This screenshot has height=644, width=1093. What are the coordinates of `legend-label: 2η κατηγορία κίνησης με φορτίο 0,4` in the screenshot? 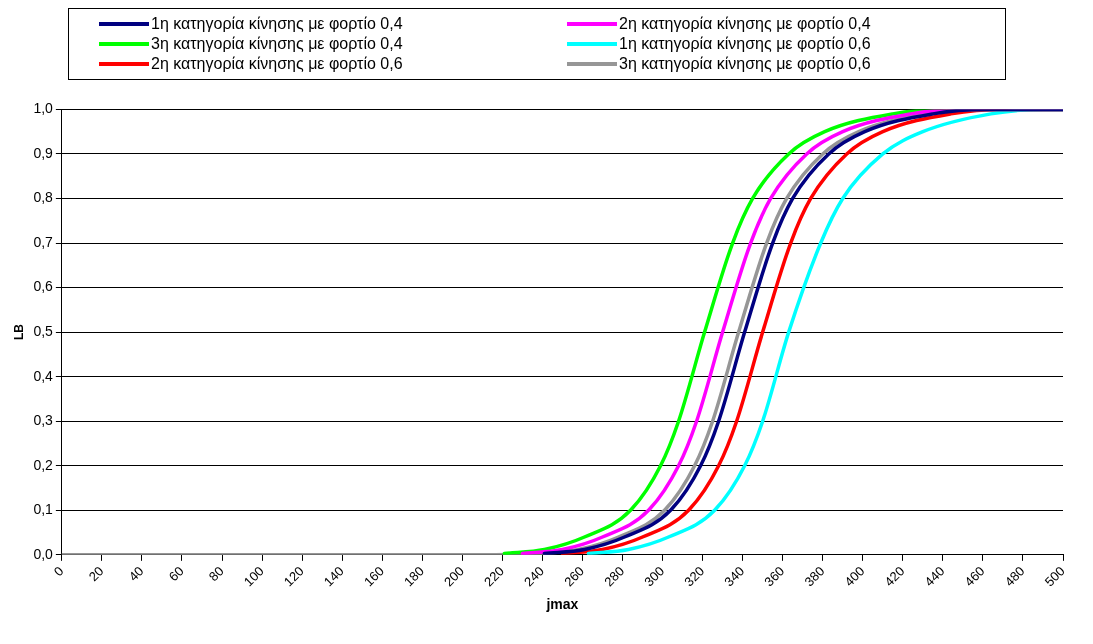 It's located at (745, 24).